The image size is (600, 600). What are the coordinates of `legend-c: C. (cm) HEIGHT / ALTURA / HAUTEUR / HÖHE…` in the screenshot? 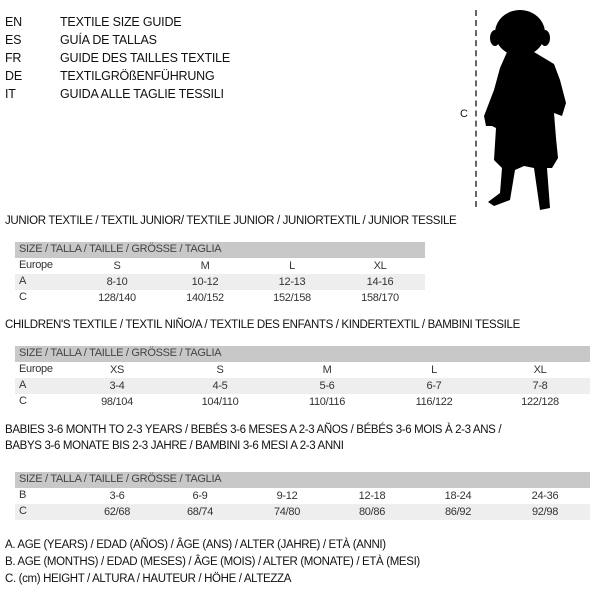 It's located at (148, 579).